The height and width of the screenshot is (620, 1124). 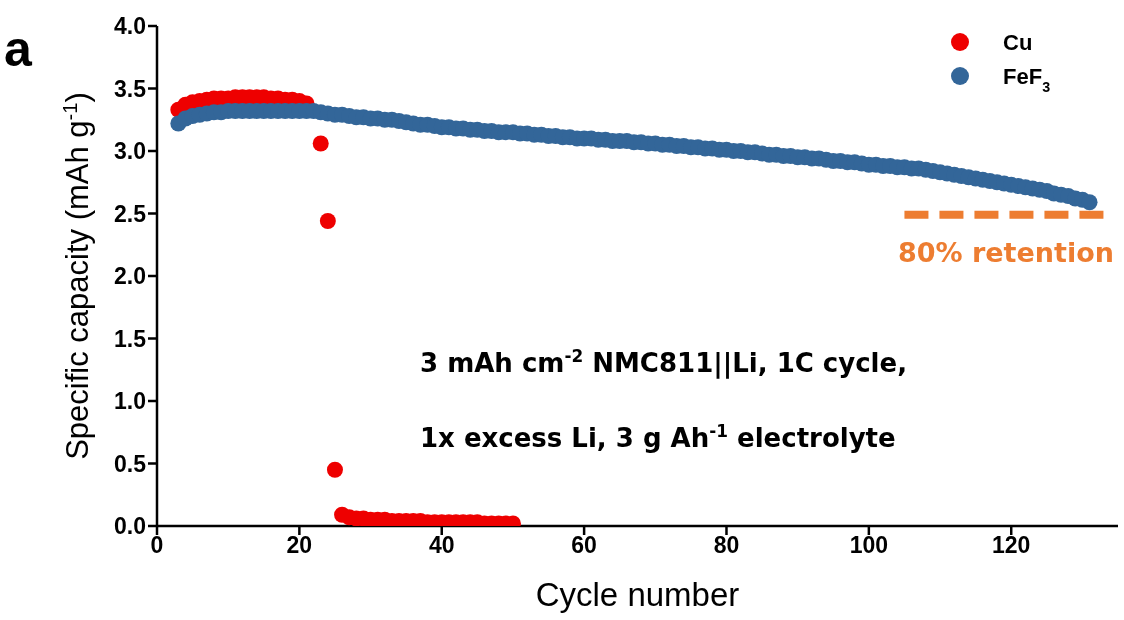 What do you see at coordinates (130, 276) in the screenshot?
I see `y-tick-label: 2.0` at bounding box center [130, 276].